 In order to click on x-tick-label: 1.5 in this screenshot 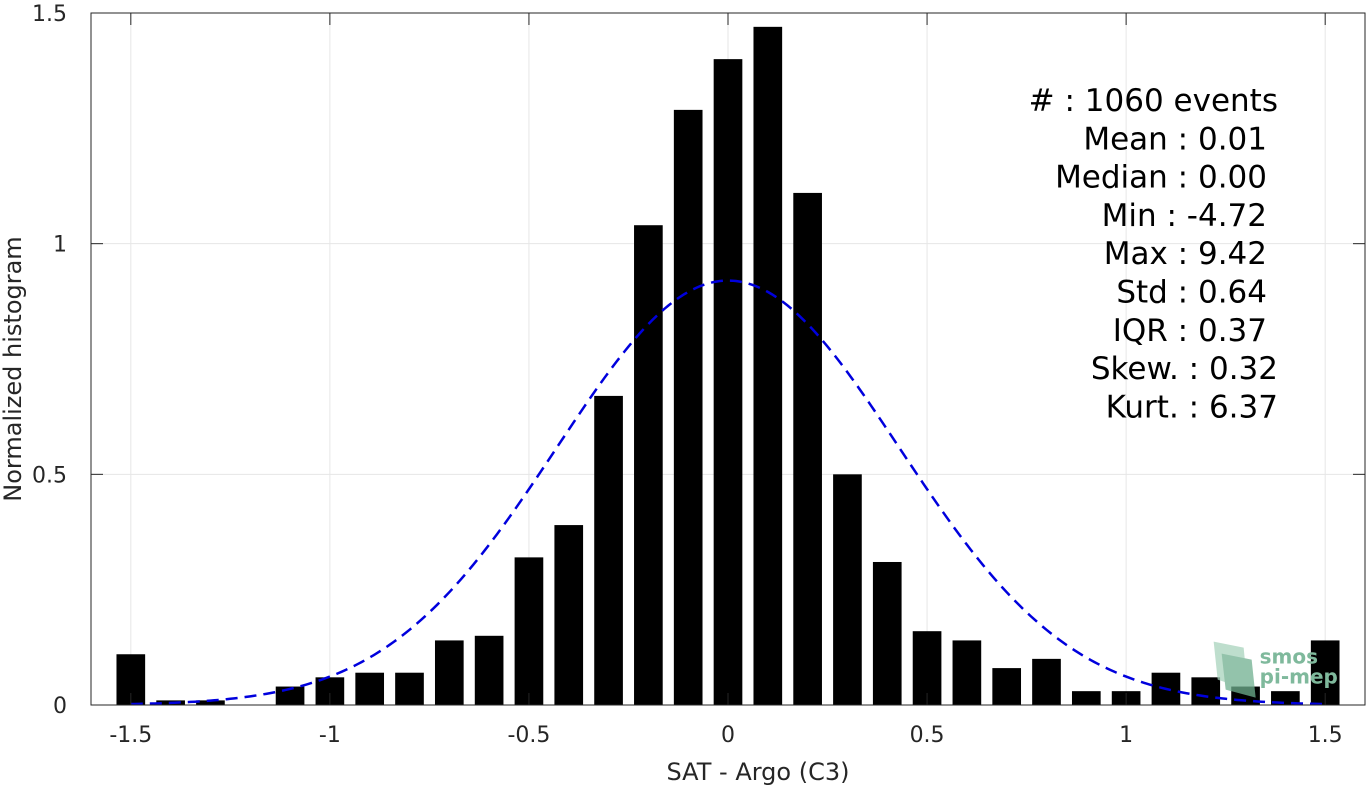, I will do `click(1325, 735)`.